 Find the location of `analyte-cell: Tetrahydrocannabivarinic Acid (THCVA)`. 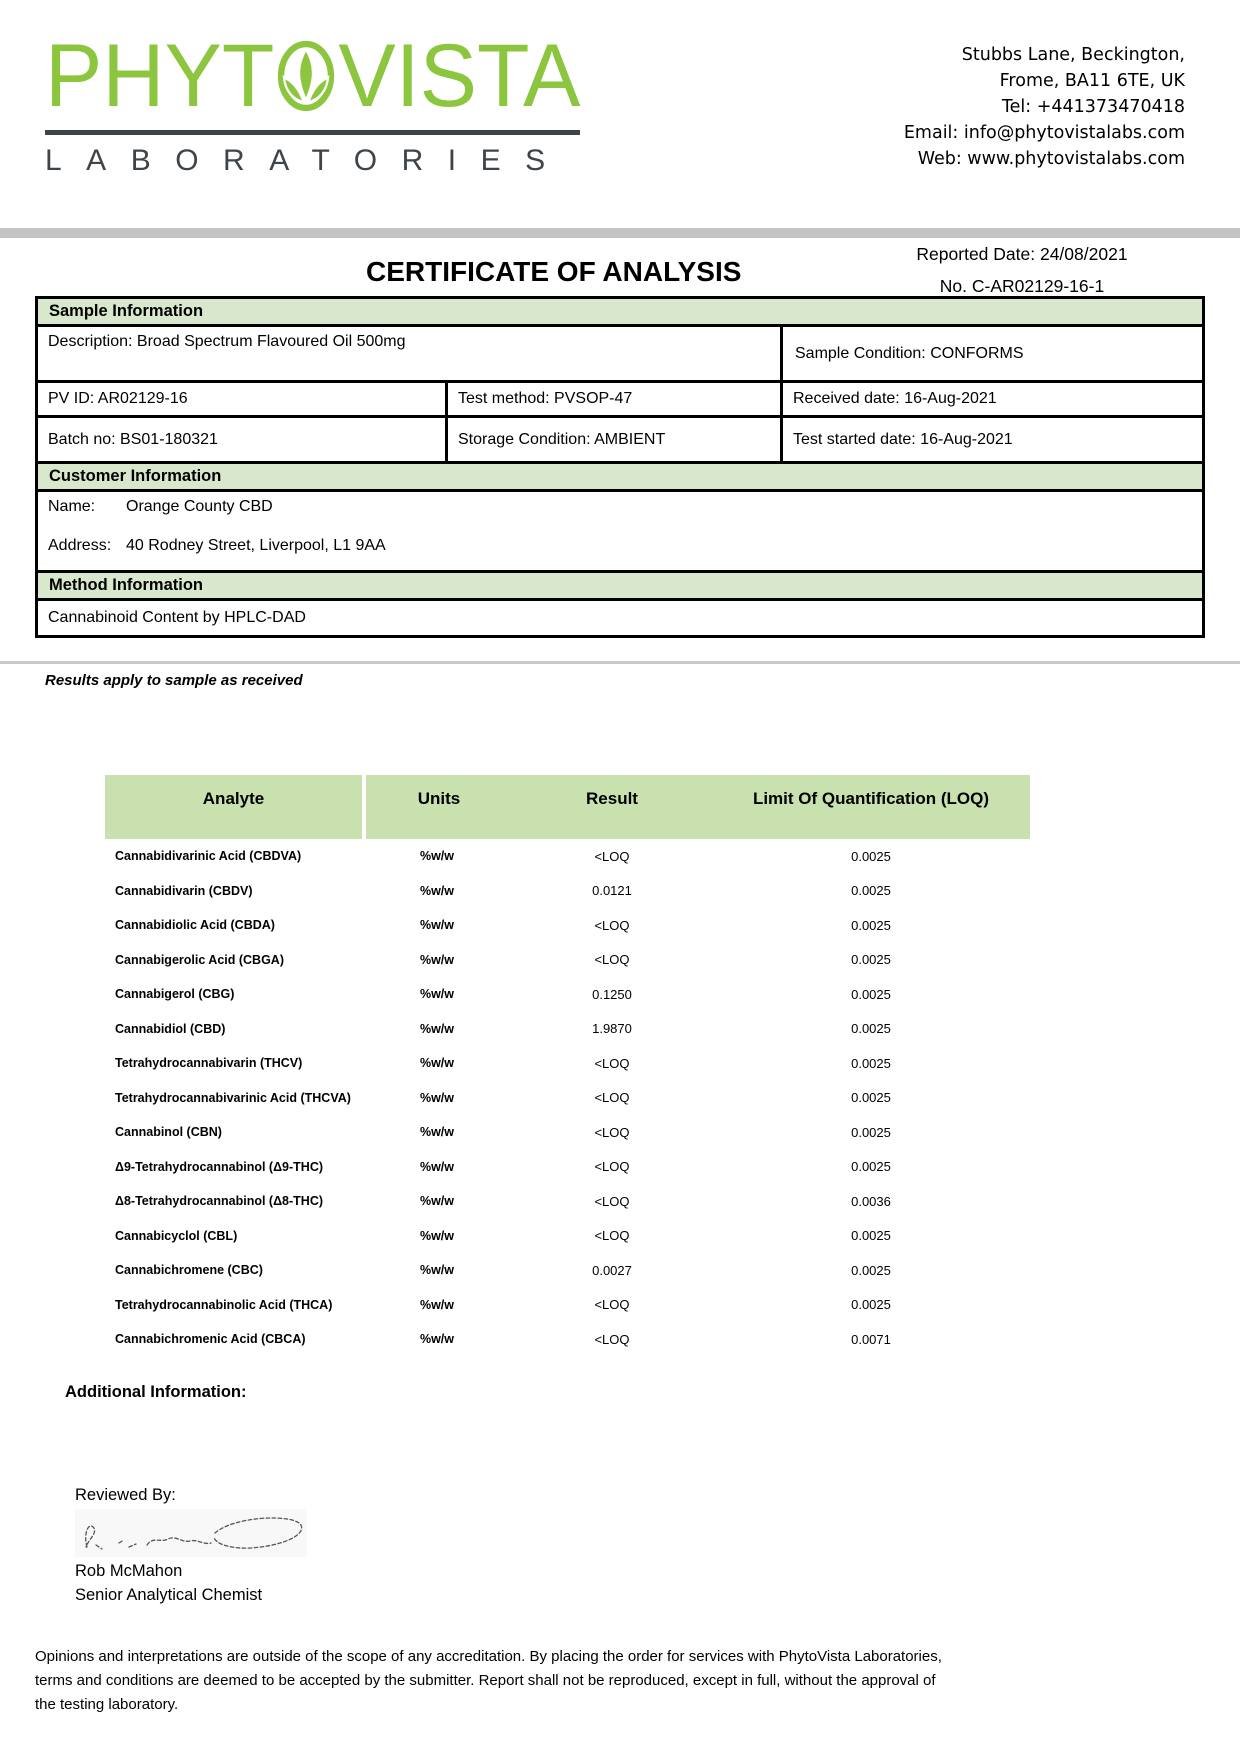

analyte-cell: Tetrahydrocannabivarinic Acid (THCVA) is located at coordinates (233, 1097).